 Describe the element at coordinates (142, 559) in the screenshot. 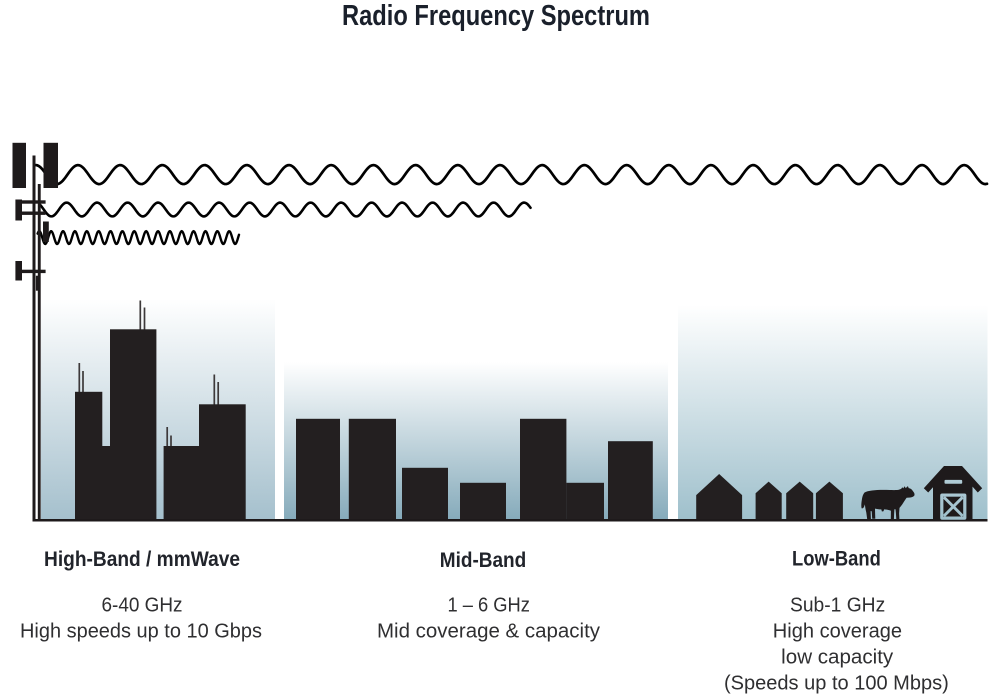

I see `svg-text: High-Band / mmWave` at that location.